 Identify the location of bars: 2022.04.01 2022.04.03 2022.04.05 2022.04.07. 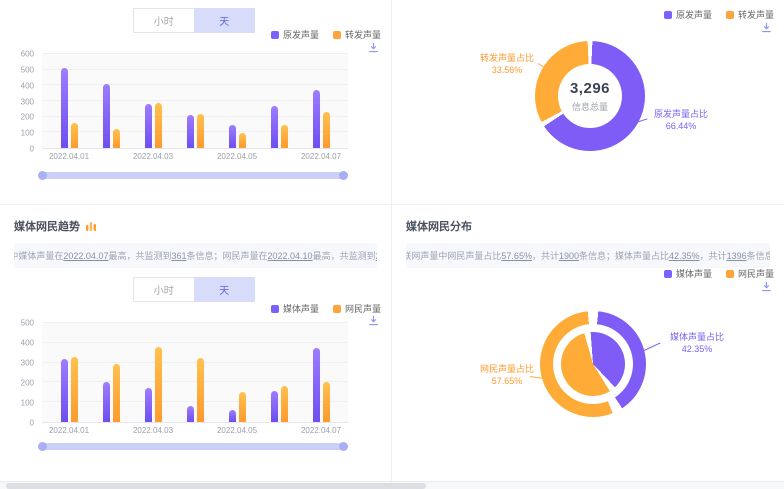
(195, 107).